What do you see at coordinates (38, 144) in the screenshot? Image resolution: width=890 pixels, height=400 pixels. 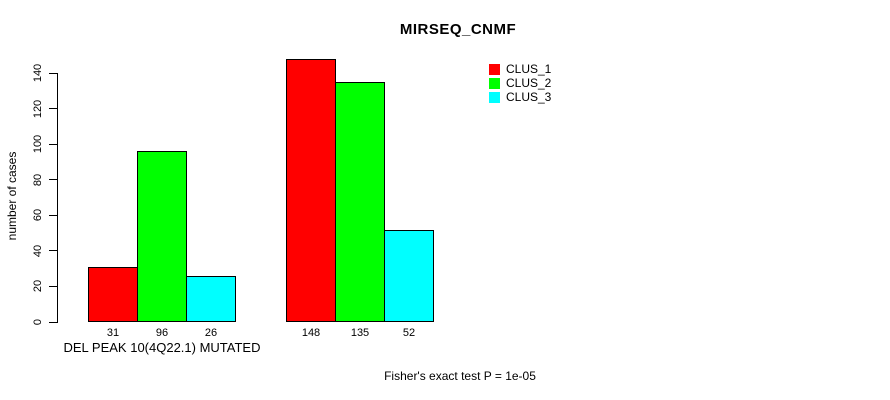 I see `y-axis-tick-label: 100` at bounding box center [38, 144].